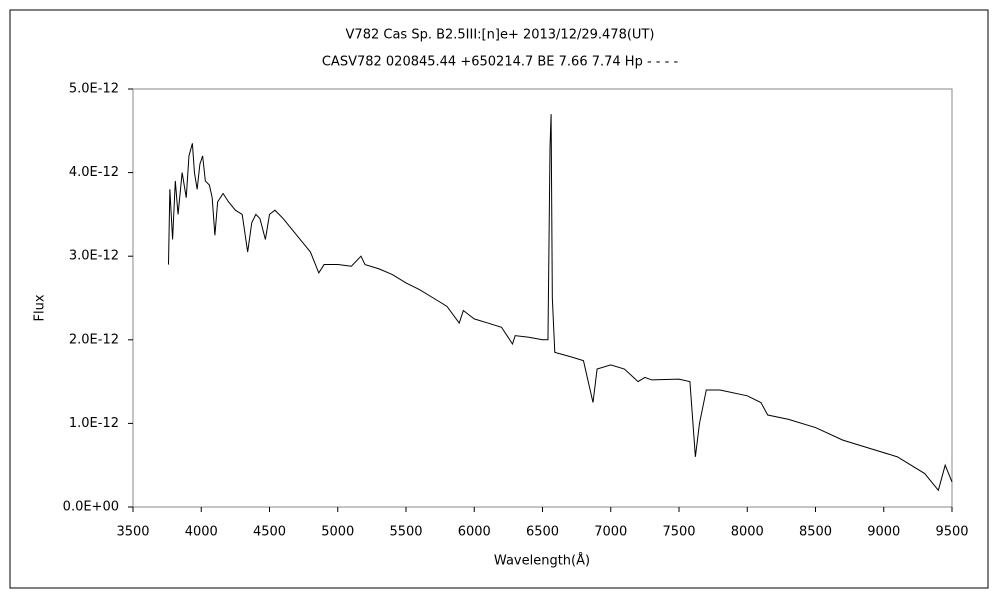 This screenshot has width=1000, height=600. Describe the element at coordinates (132, 532) in the screenshot. I see `x-tick-label: 3500` at that location.